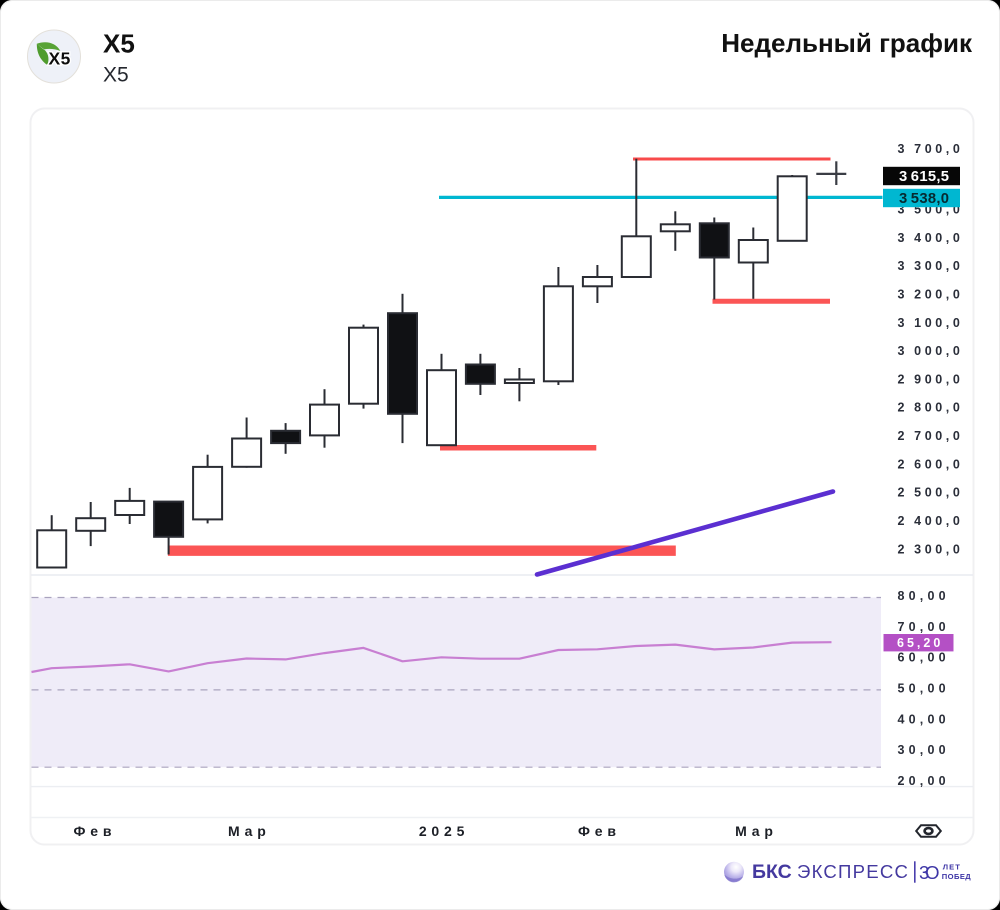 This screenshot has width=1000, height=910. I want to click on svg-text: 70,00, so click(924, 627).